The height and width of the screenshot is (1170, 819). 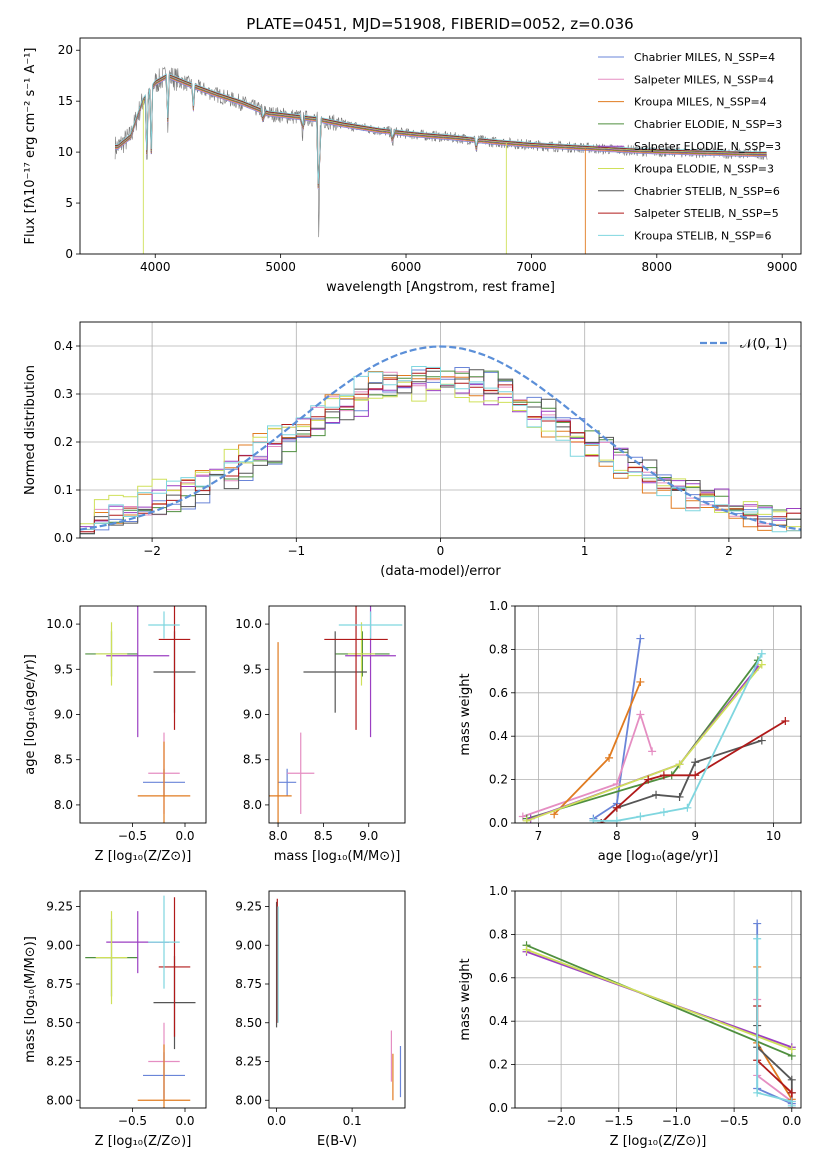 What do you see at coordinates (440, 571) in the screenshot?
I see `x-axis-label: (data-model)/error` at bounding box center [440, 571].